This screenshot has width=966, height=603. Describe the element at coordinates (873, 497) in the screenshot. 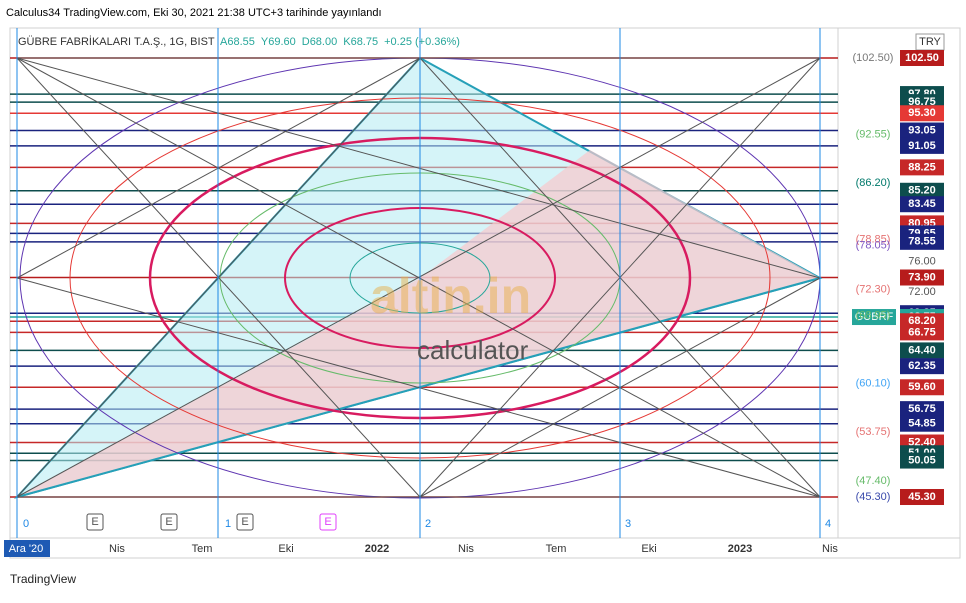

I see `gann-label: (45.30)` at that location.